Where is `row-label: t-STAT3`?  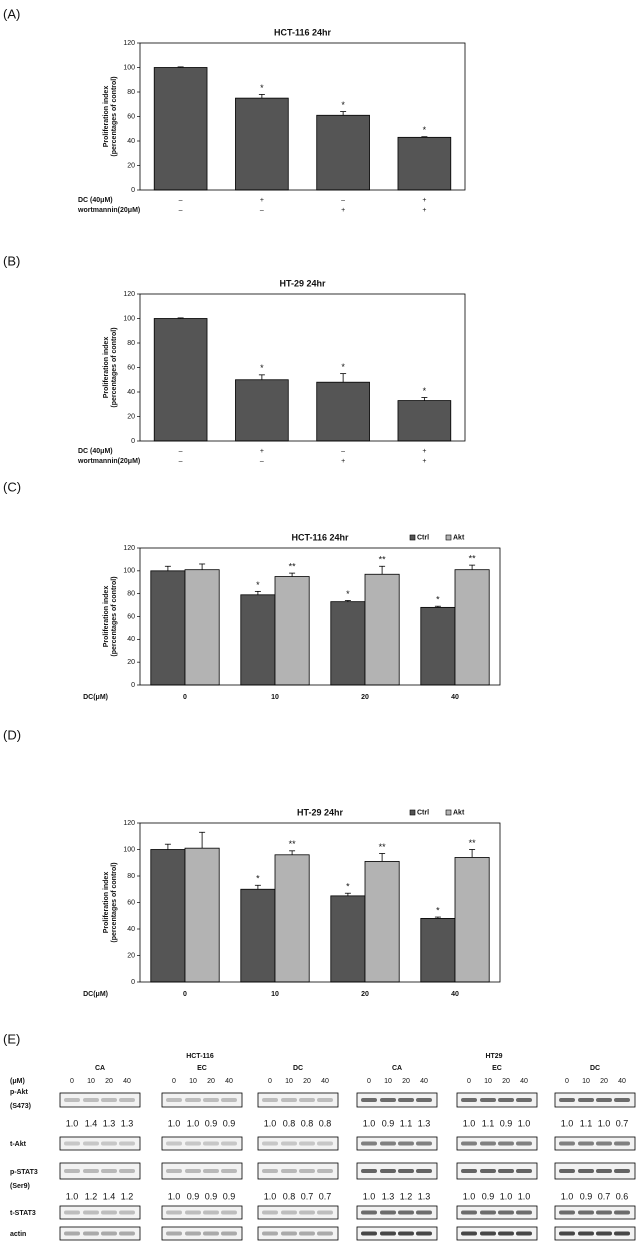 row-label: t-STAT3 is located at coordinates (23, 1213).